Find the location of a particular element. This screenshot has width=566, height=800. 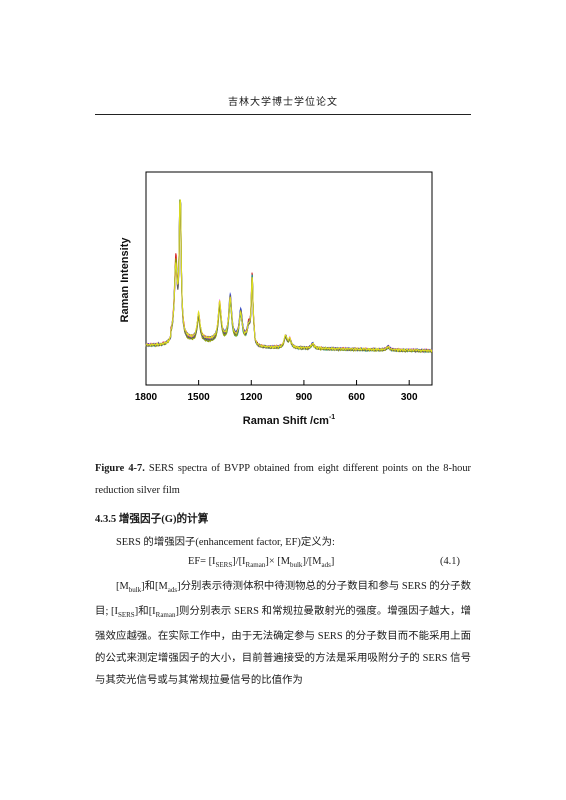

equation: EF= [ISERS]/[IRaman]× [Mbulk]/[Mads] is located at coordinates (261, 563).